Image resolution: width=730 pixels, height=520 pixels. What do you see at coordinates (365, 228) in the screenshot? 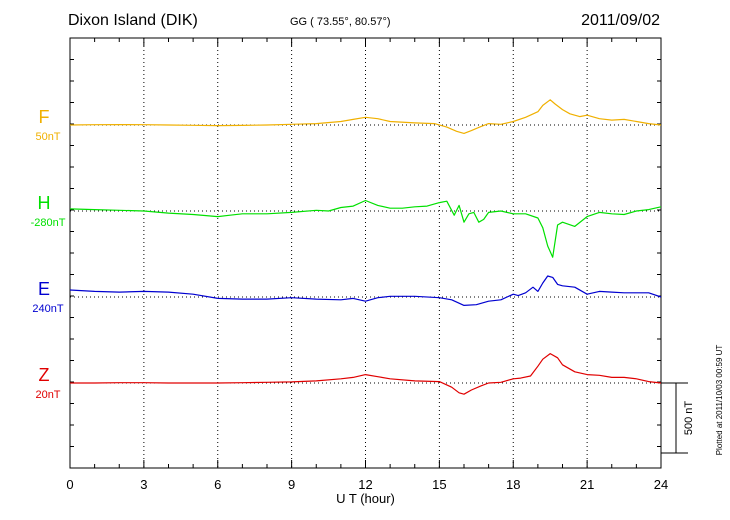
I see `series-line-h` at bounding box center [365, 228].